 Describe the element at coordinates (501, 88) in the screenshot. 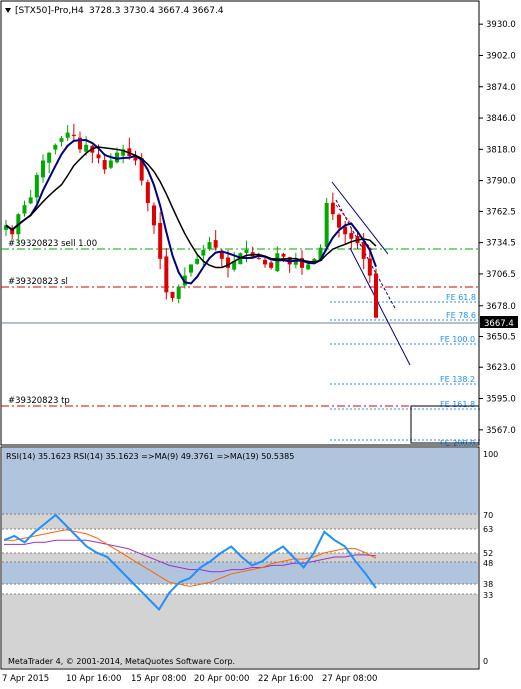

I see `price-tick-label: 3874.0` at that location.